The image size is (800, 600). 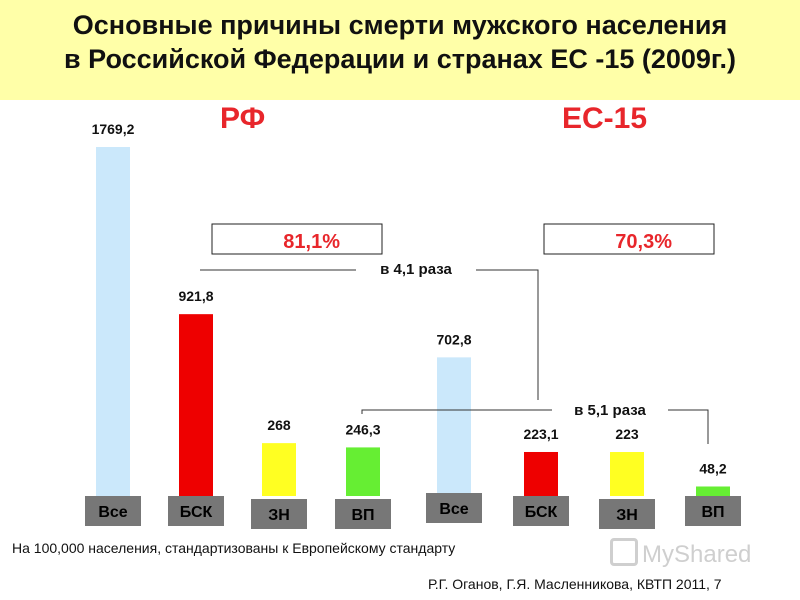 What do you see at coordinates (362, 429) in the screenshot?
I see `value-label-rf-vp: 246,3` at bounding box center [362, 429].